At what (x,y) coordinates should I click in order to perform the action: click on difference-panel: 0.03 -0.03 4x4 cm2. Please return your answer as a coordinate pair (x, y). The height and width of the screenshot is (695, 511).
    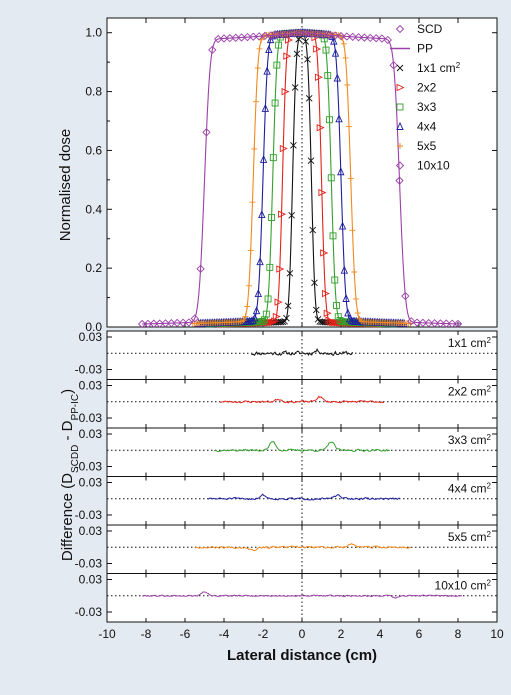
    Looking at the image, I should click on (286, 501).